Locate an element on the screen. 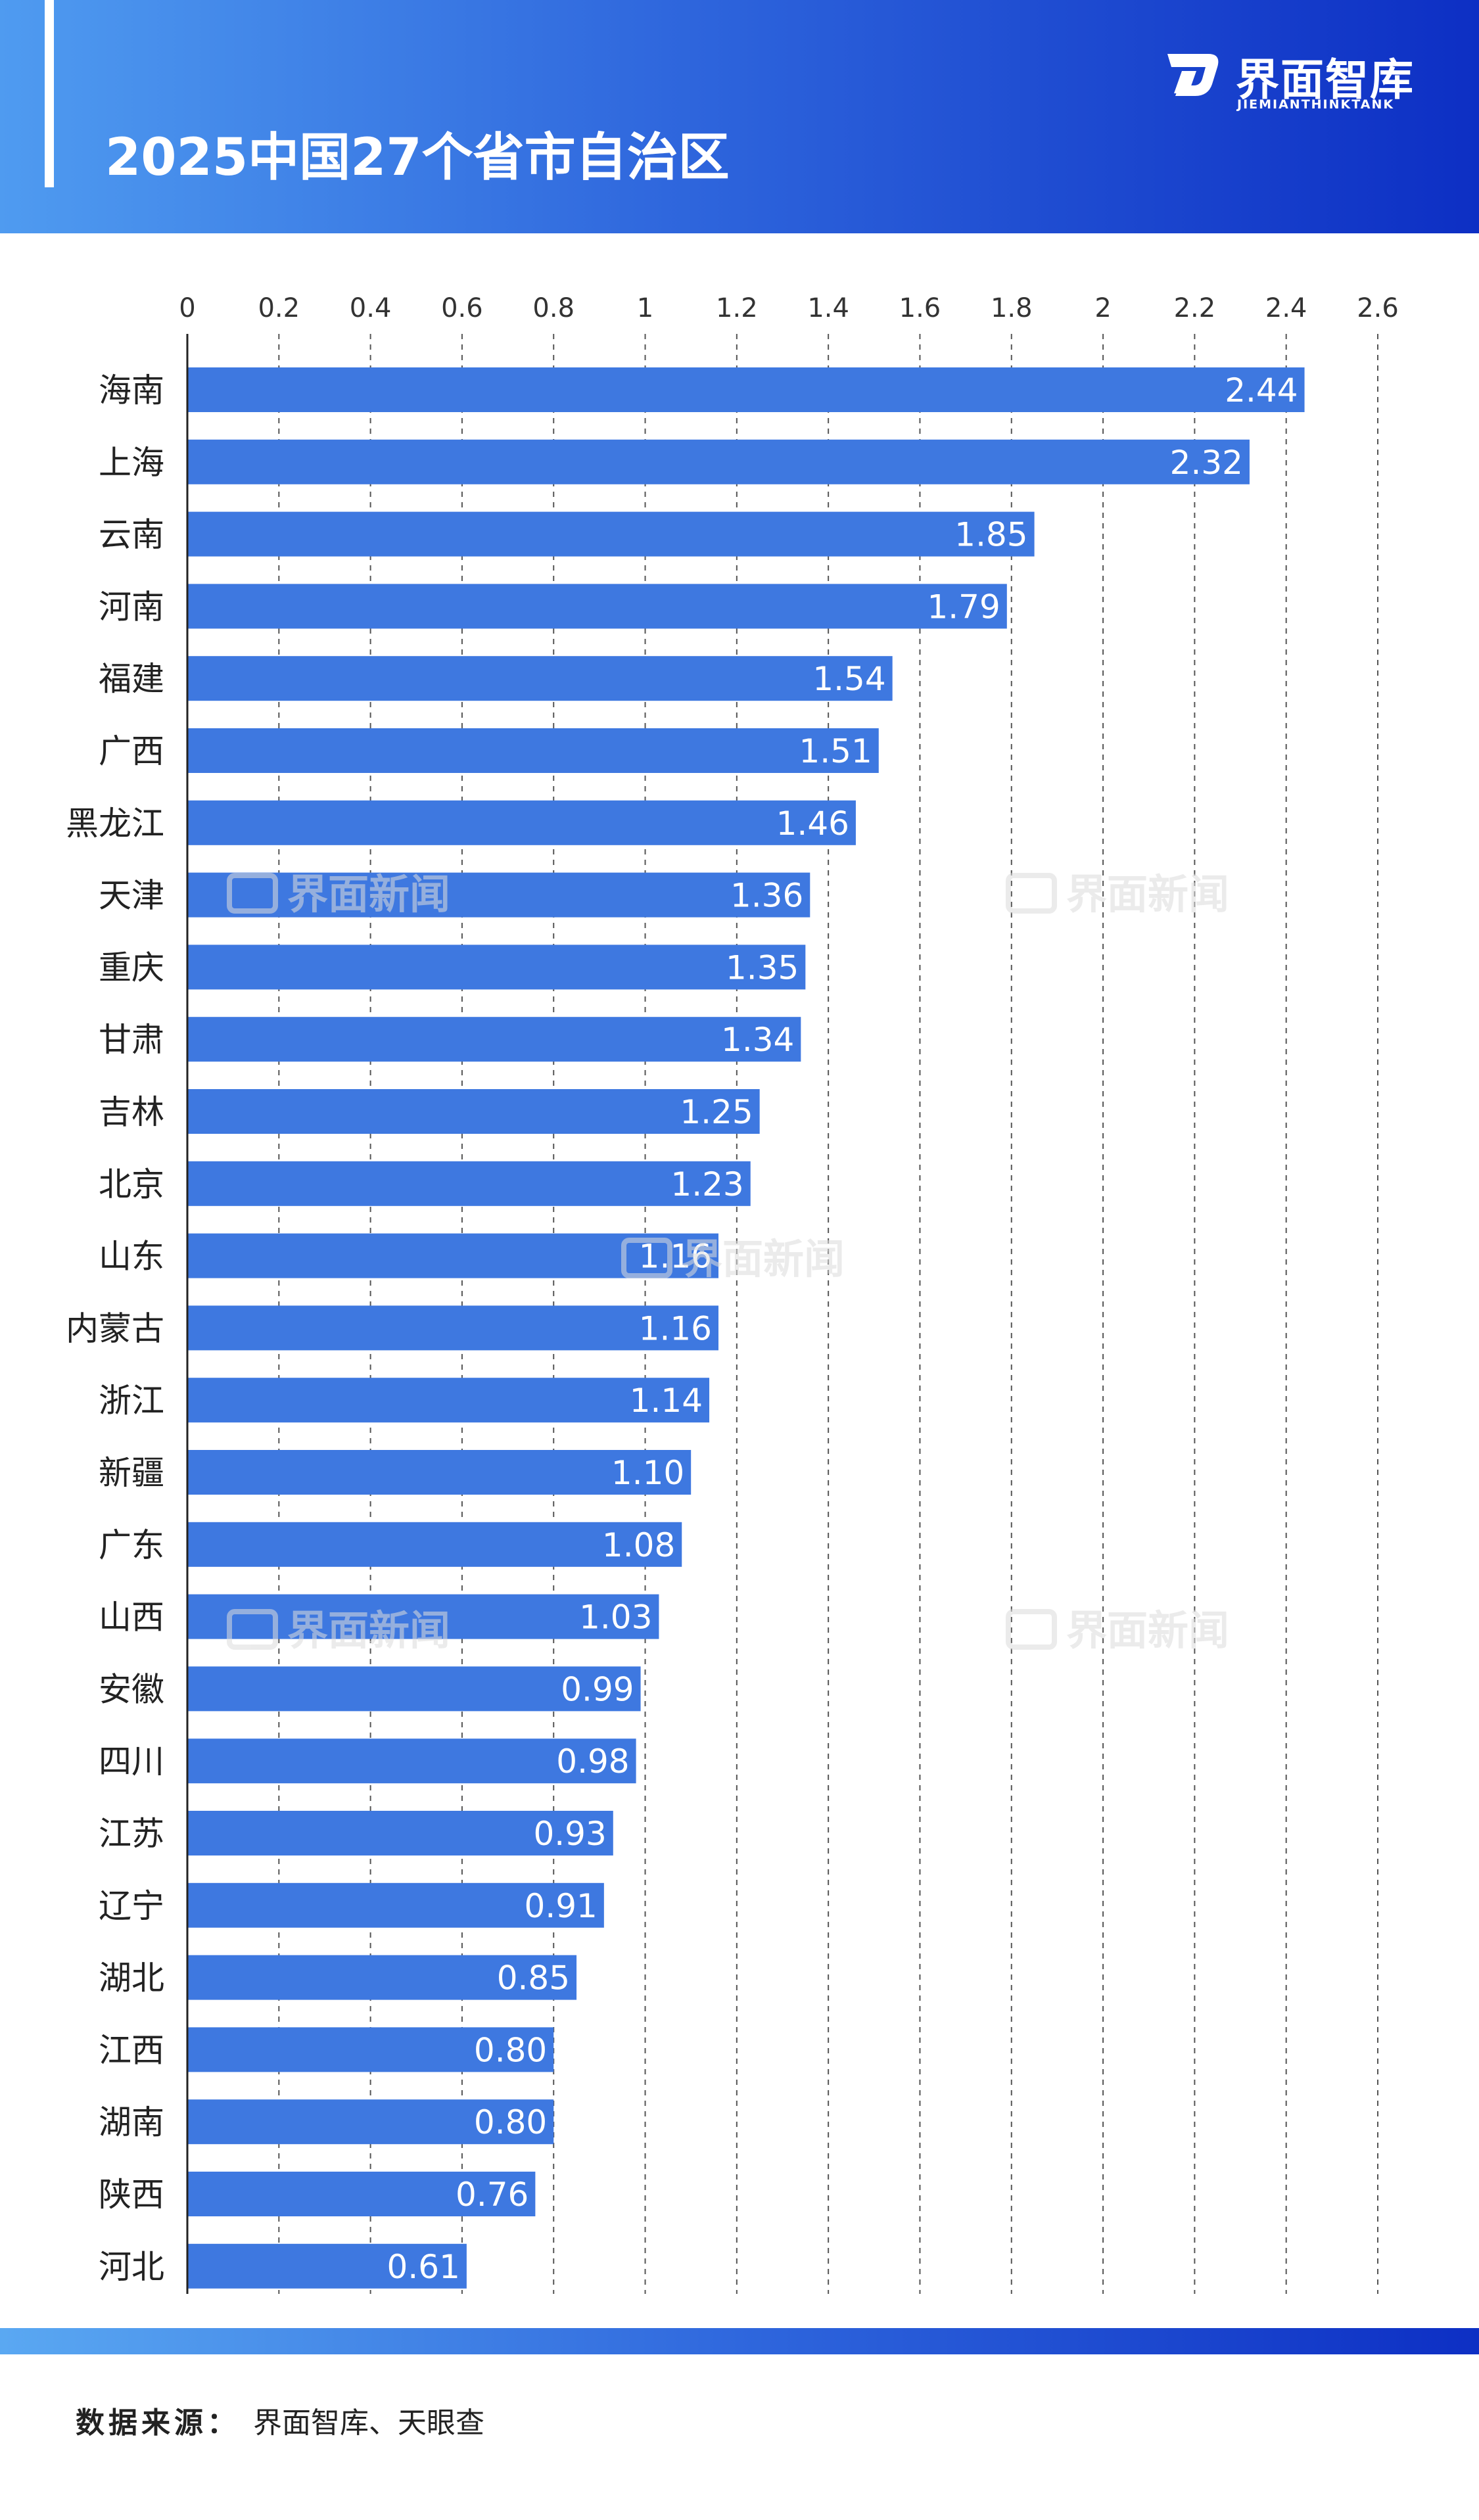  jiemian-logo-icon is located at coordinates (1193, 75).